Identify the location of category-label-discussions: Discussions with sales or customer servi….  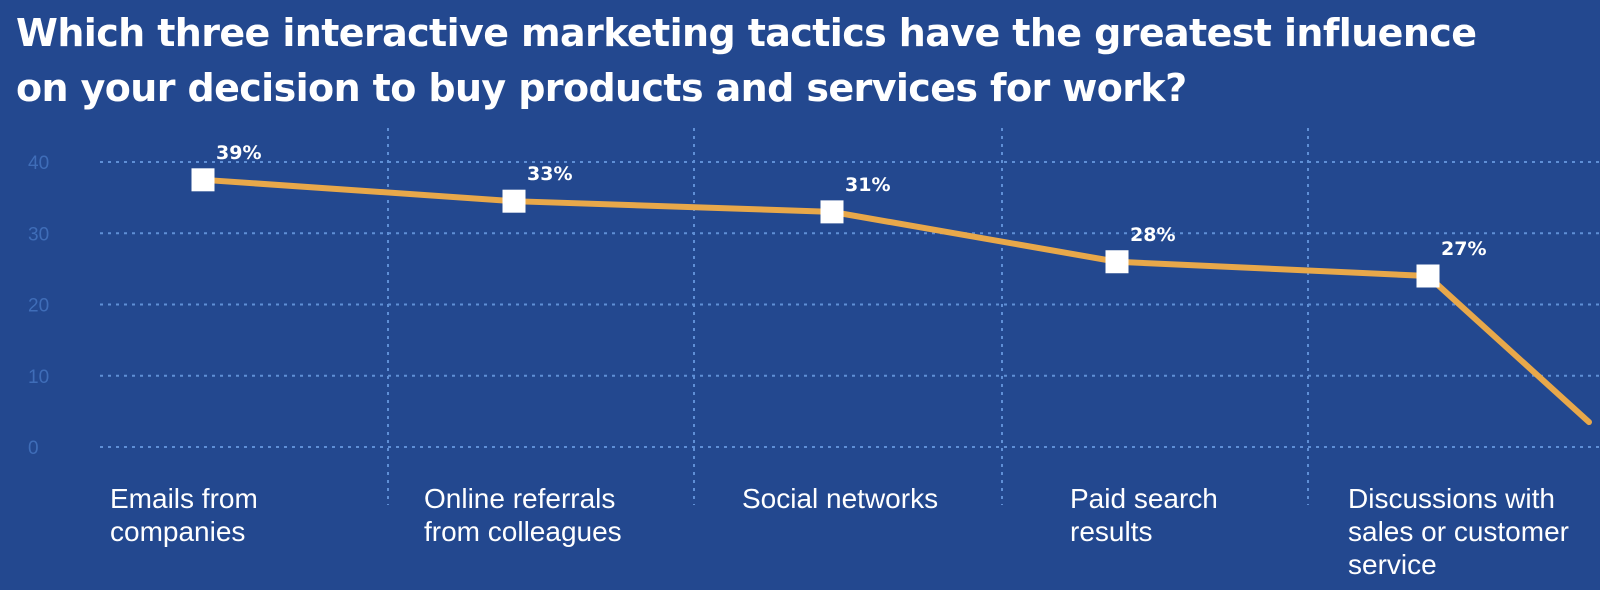
(1458, 531).